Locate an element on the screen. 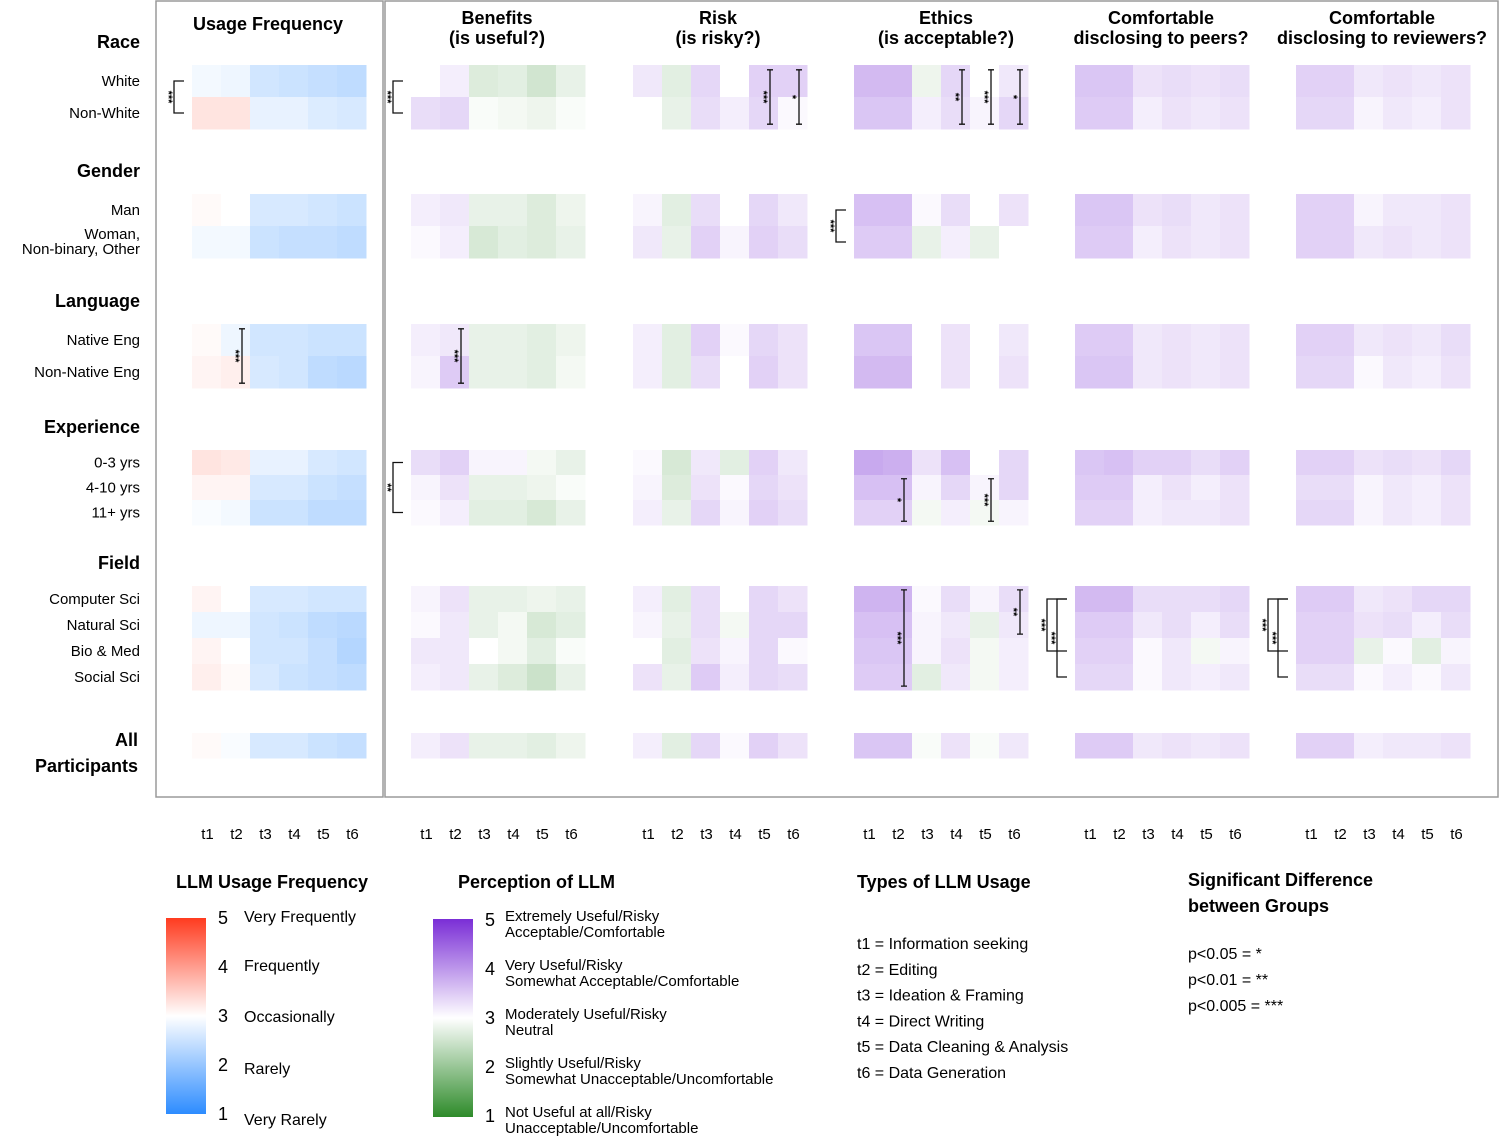 Image resolution: width=1500 pixels, height=1141 pixels. row-label: Bio & Med is located at coordinates (105, 651).